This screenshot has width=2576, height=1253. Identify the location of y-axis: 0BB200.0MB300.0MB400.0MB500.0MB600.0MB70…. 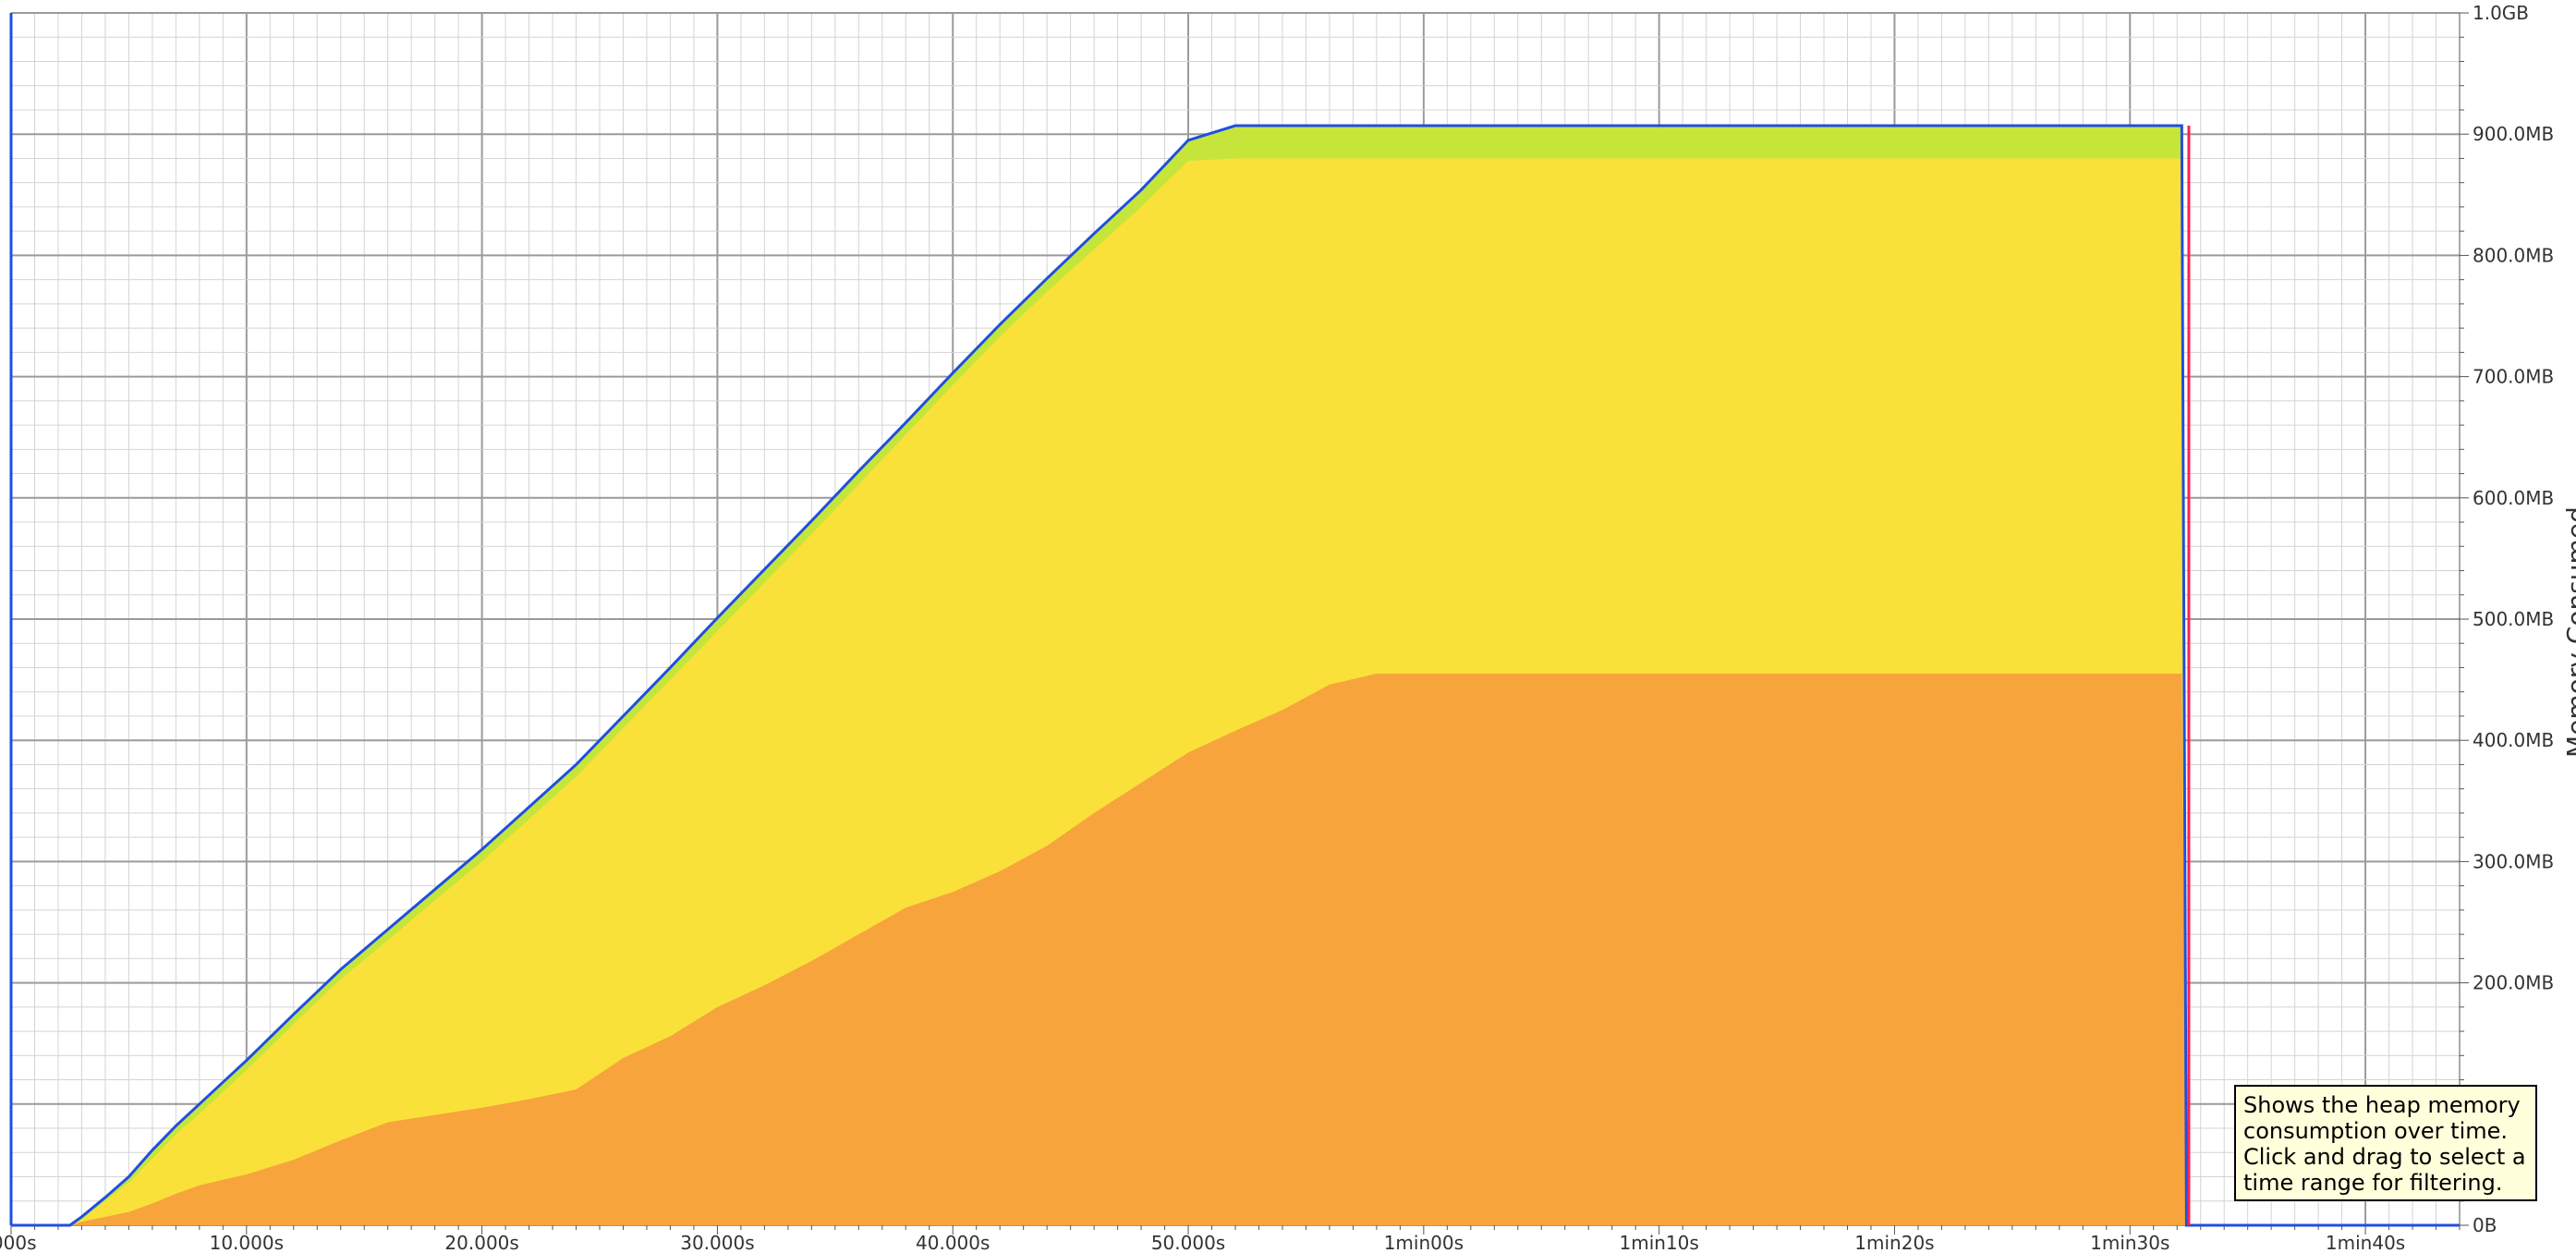
(2506, 619).